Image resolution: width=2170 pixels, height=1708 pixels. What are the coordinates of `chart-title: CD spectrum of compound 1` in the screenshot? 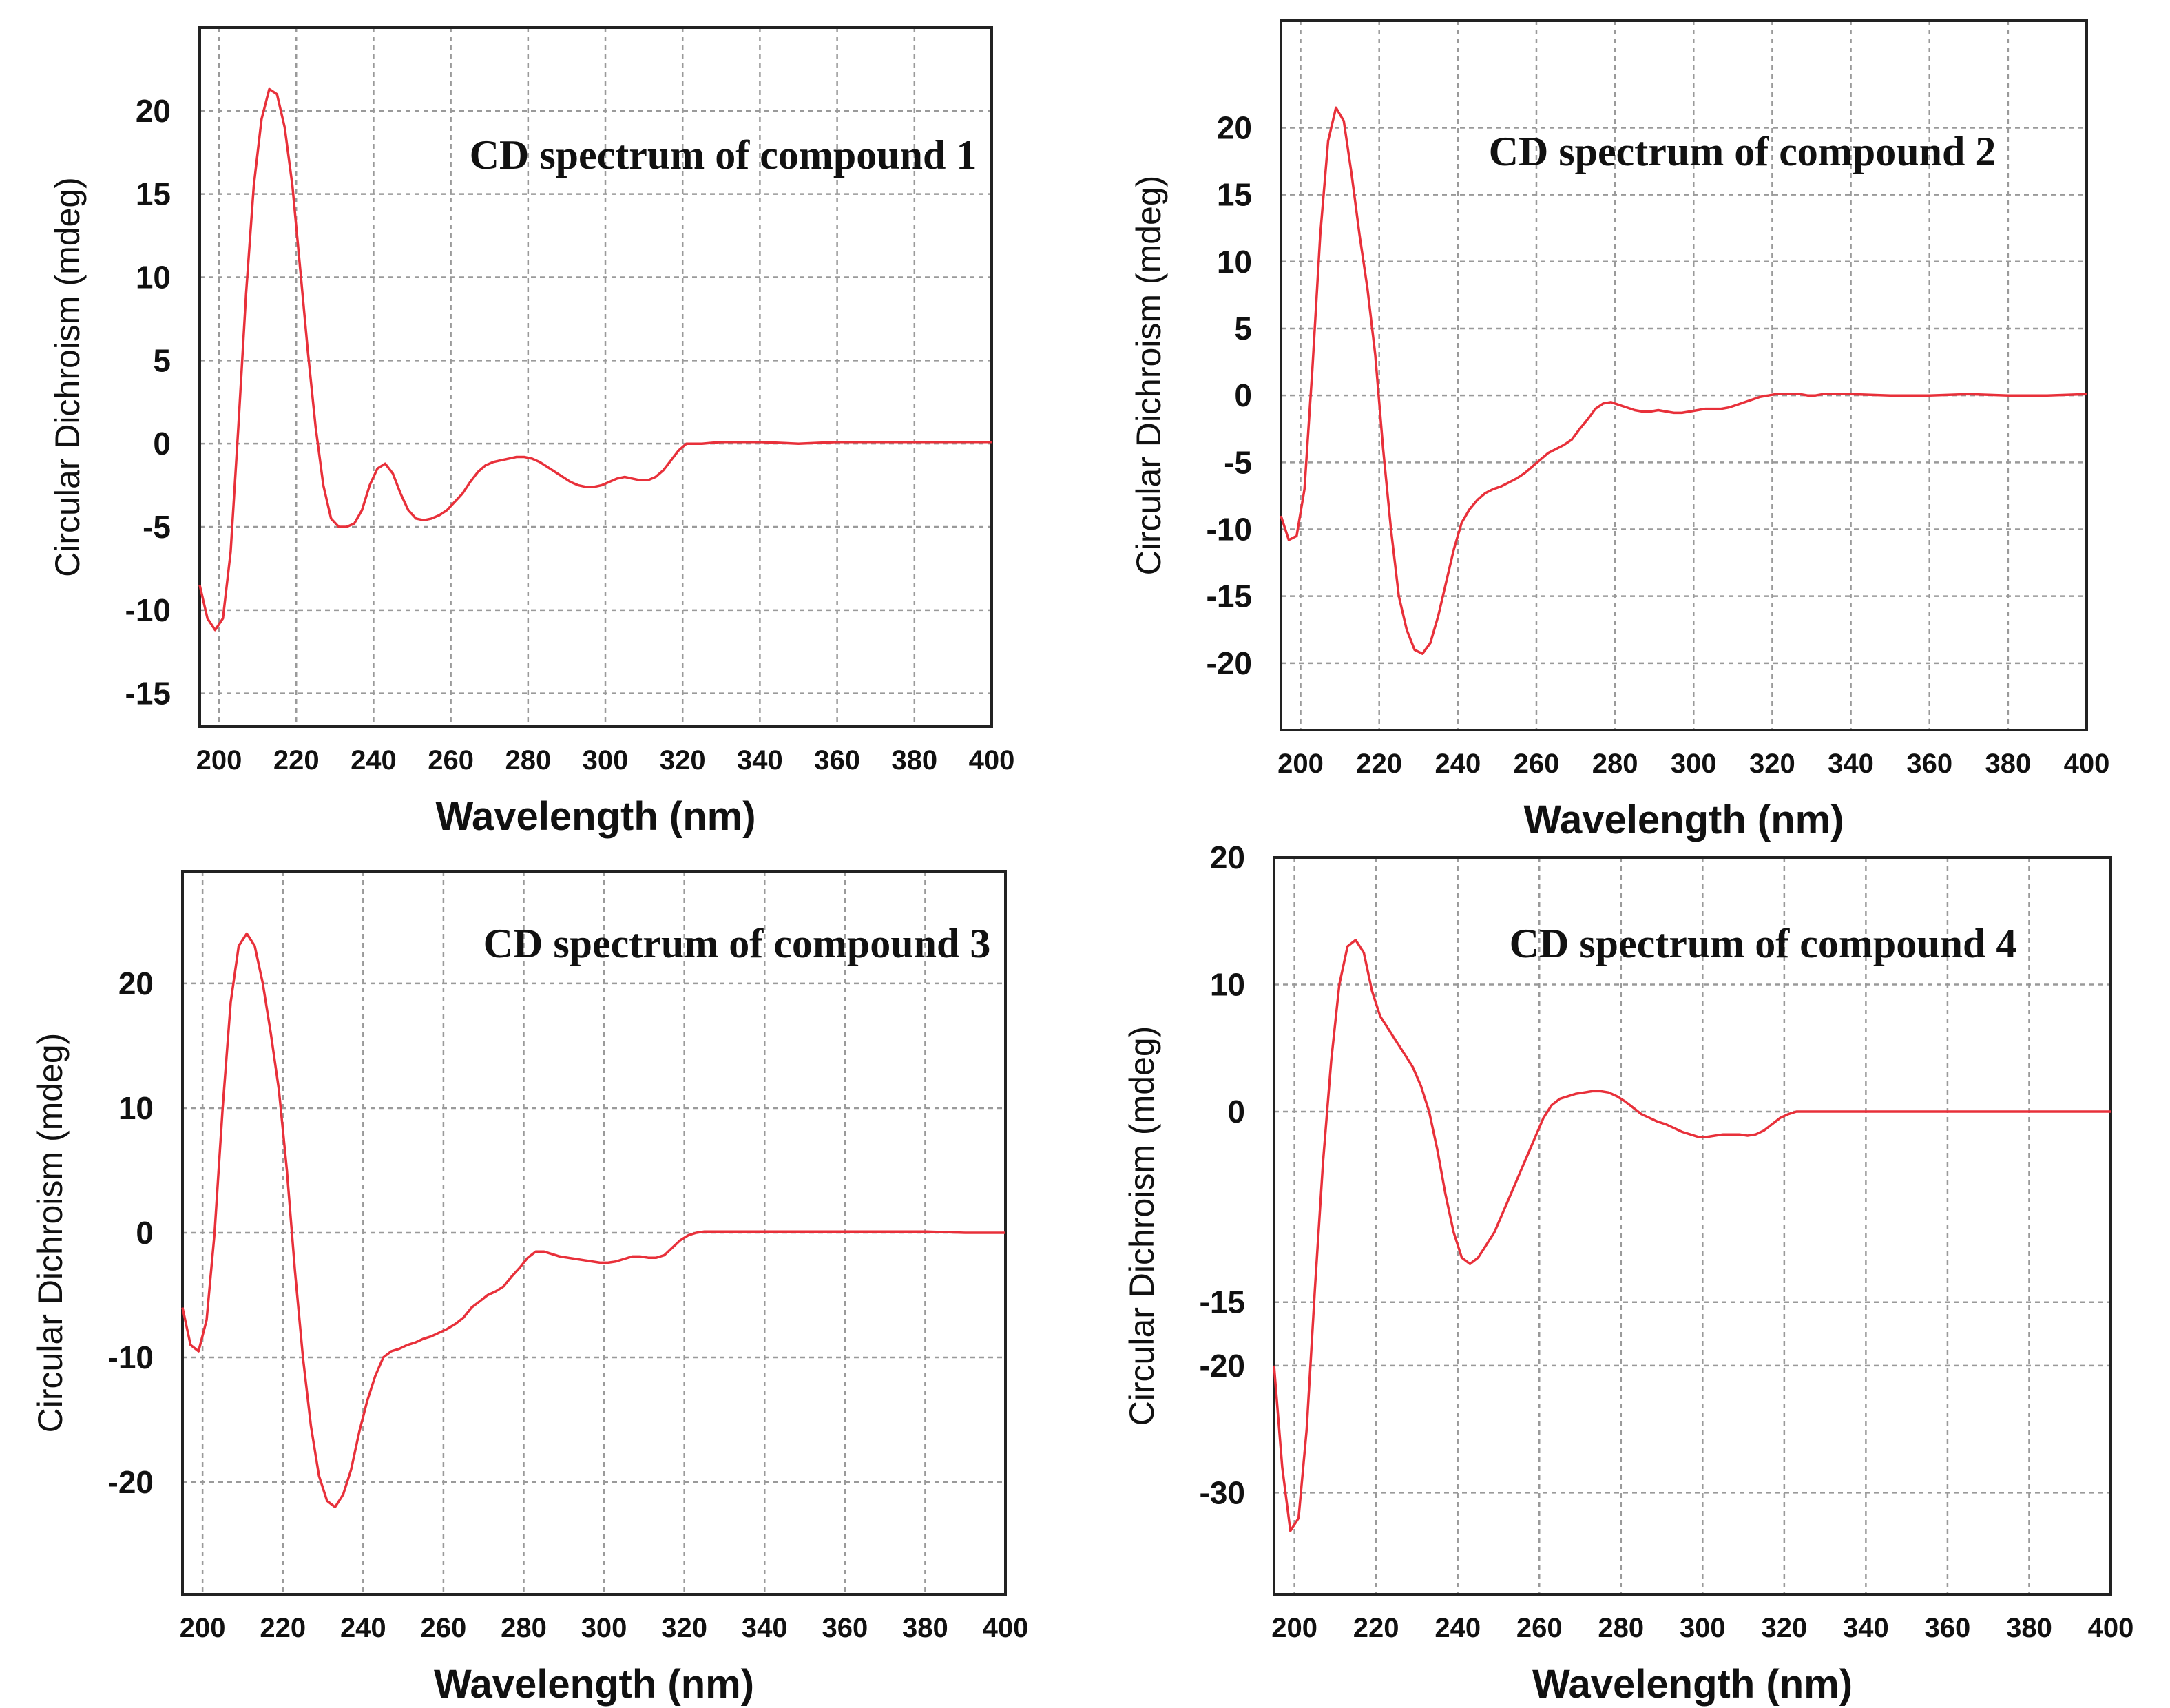 It's located at (723, 155).